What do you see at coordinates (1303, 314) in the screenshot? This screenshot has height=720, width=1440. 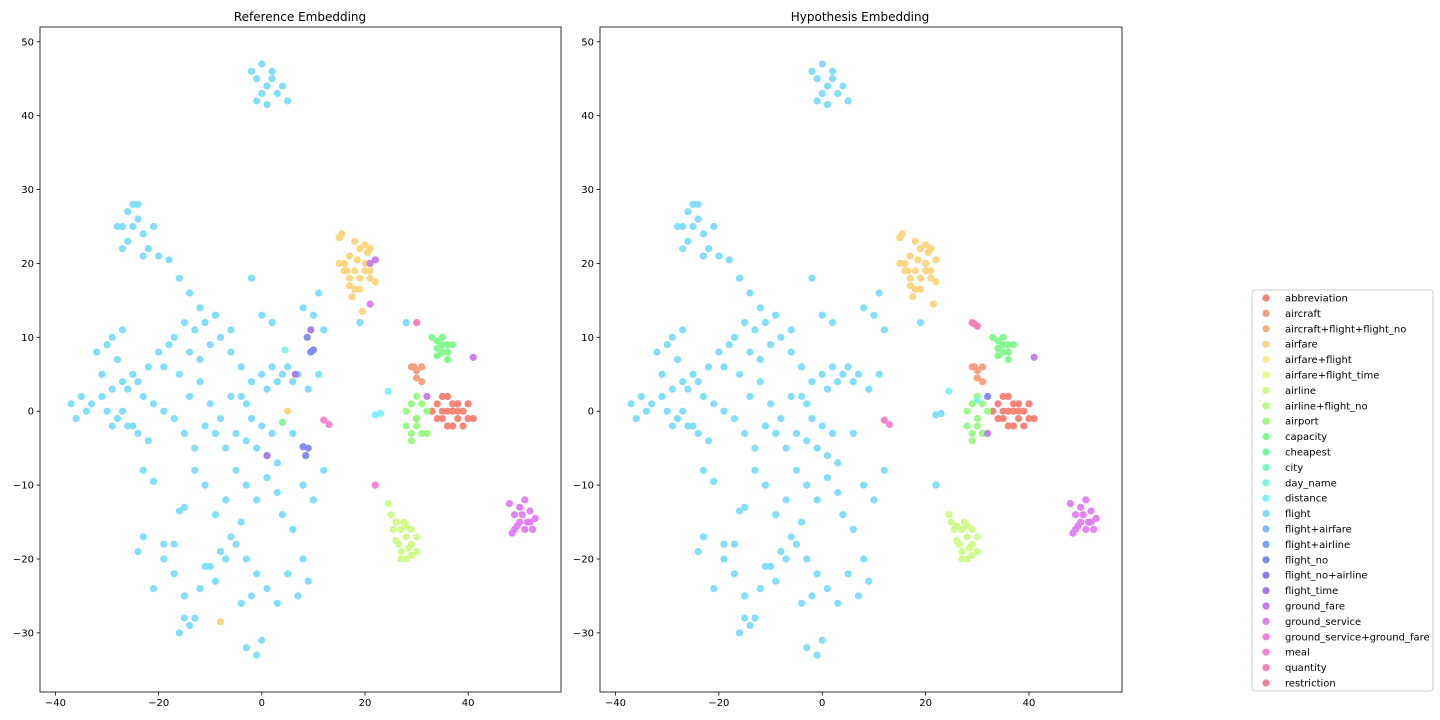 I see `legend-label-aircraft: aircraft` at bounding box center [1303, 314].